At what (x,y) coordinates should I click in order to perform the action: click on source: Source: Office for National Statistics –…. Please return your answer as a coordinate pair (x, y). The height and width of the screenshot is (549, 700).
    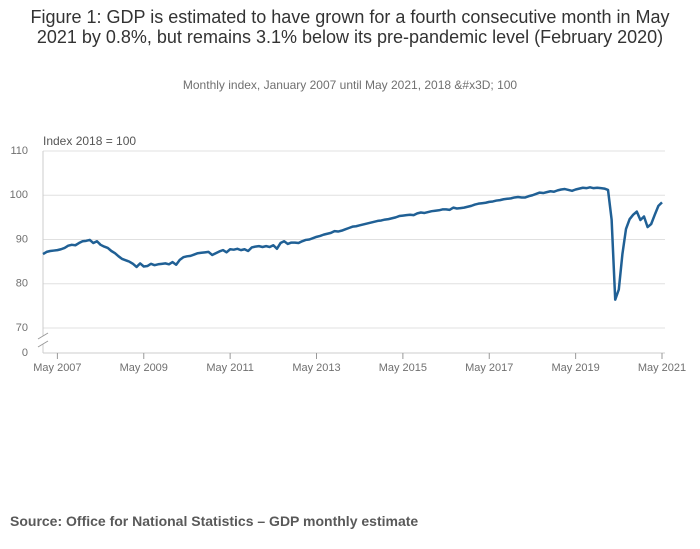
    Looking at the image, I should click on (214, 521).